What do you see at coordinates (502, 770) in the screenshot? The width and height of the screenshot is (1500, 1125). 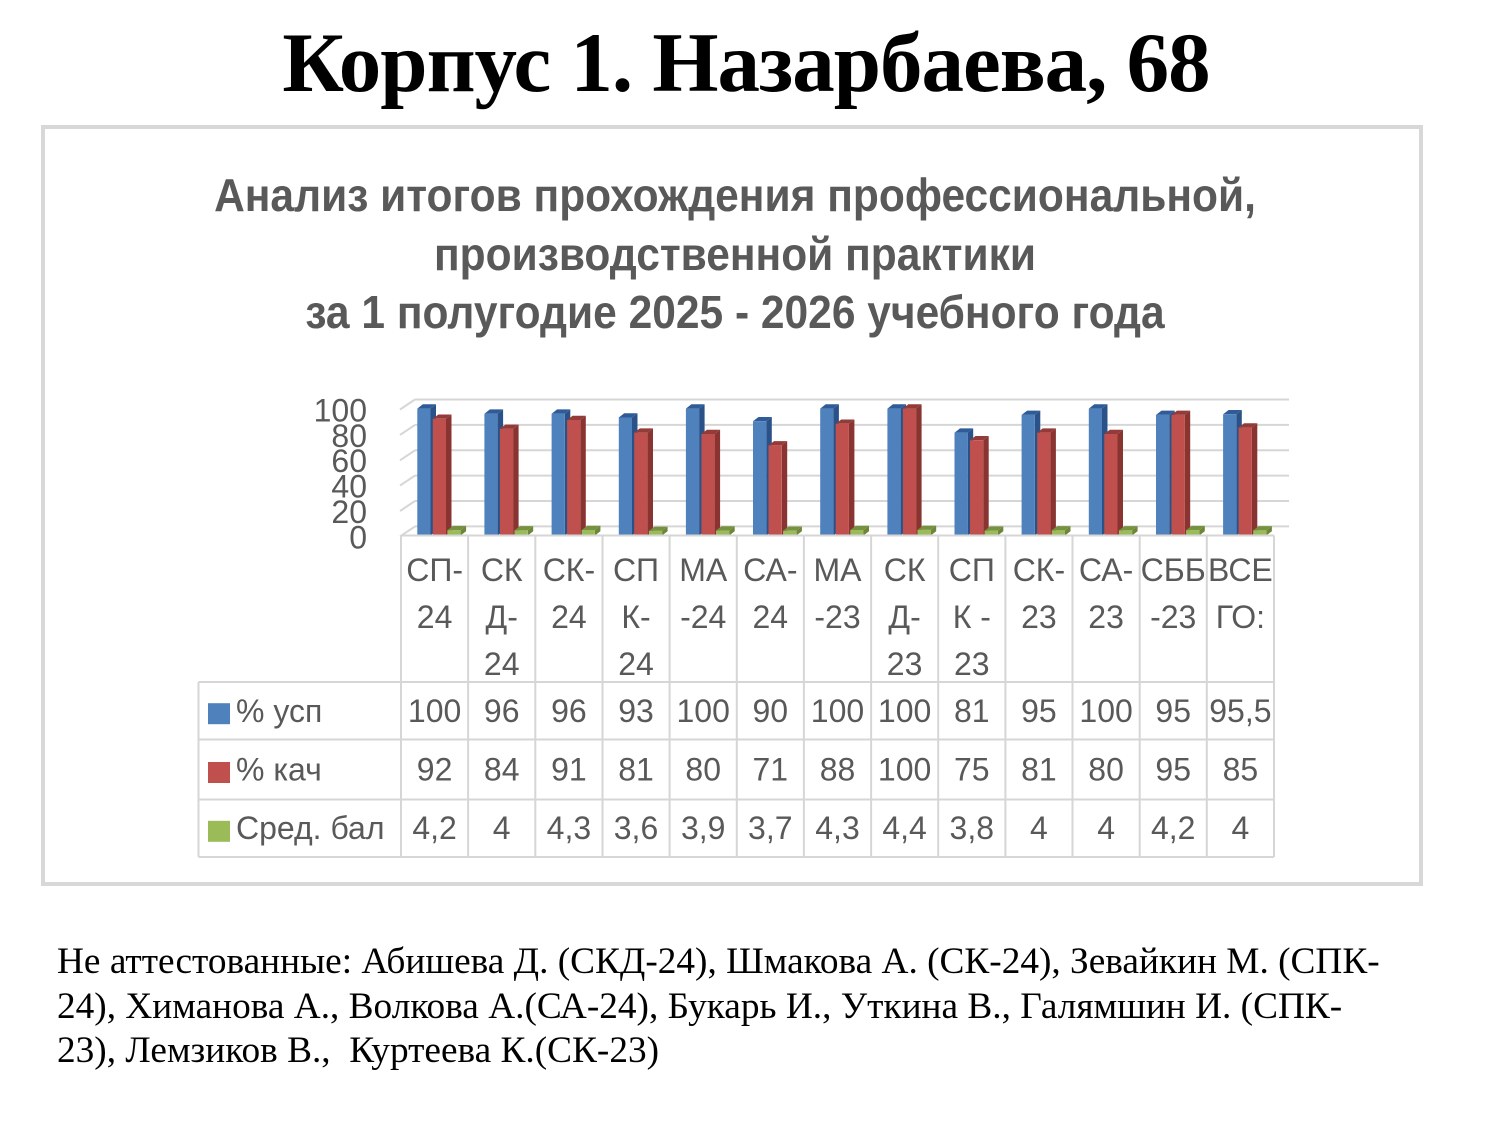 I see `svg-text: 84` at bounding box center [502, 770].